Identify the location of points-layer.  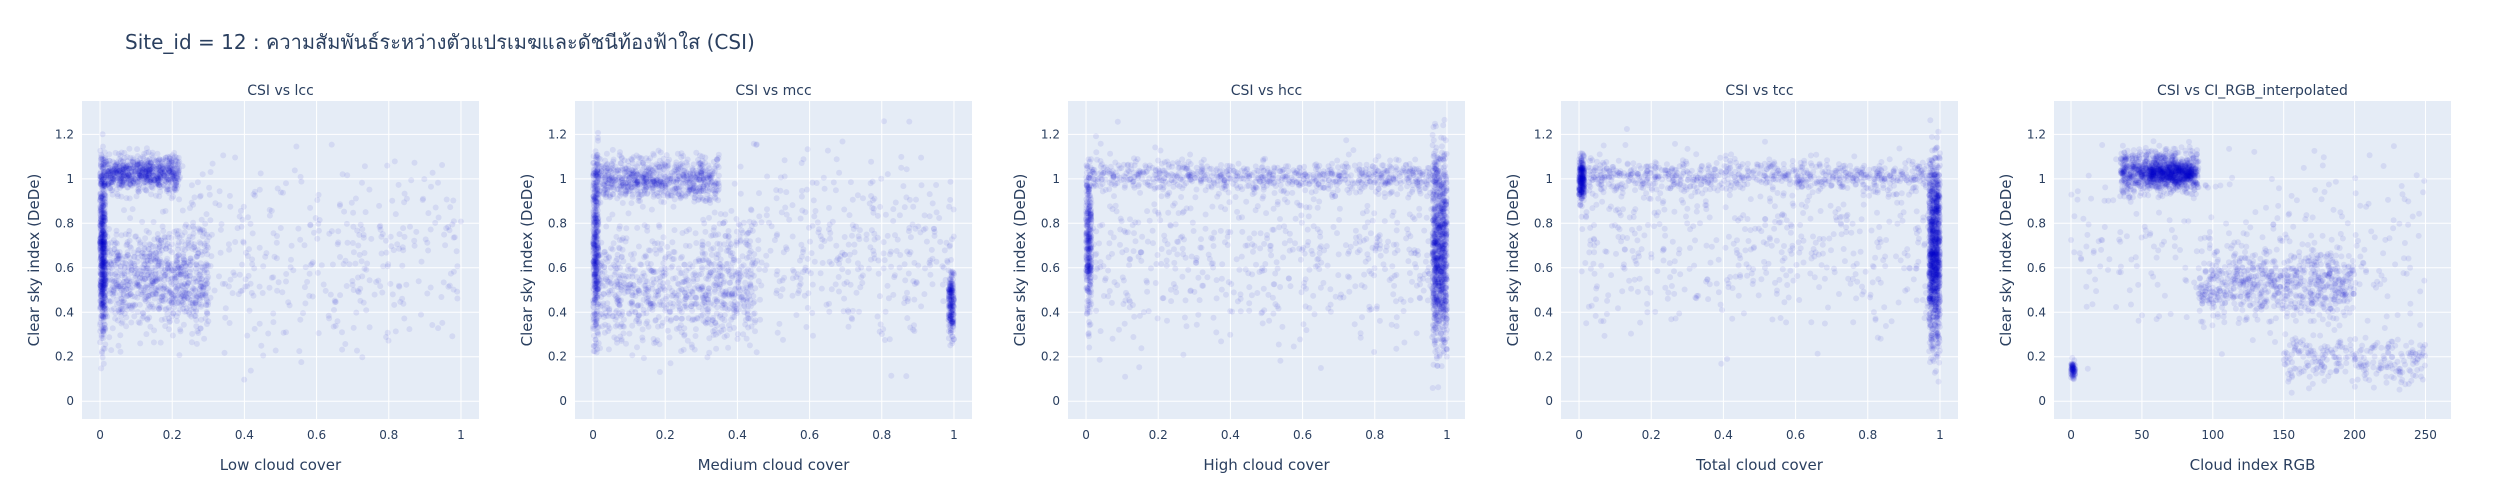
(280, 257).